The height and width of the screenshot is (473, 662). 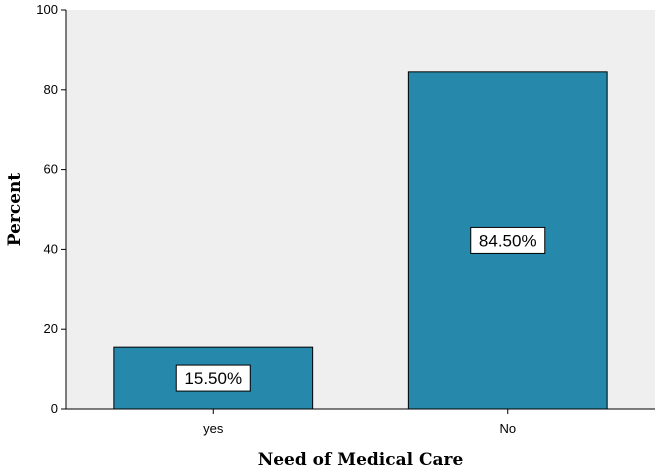 I want to click on data-label: 15.50%, so click(x=213, y=378).